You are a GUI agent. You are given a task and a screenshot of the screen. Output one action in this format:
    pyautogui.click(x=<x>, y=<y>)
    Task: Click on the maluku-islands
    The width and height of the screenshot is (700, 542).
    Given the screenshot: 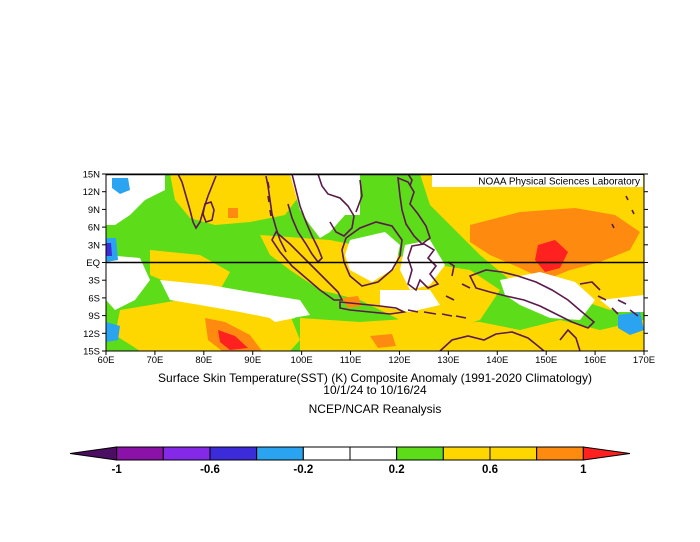 What is the action you would take?
    pyautogui.click(x=458, y=281)
    